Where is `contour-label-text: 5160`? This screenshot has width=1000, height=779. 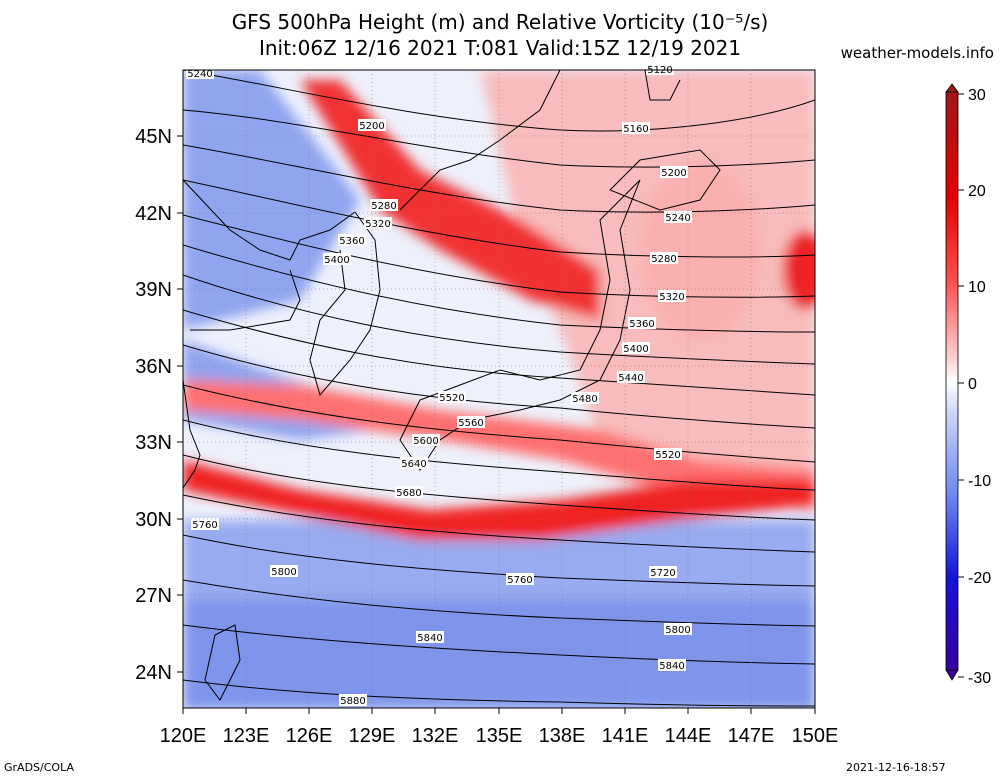 contour-label-text: 5160 is located at coordinates (635, 129).